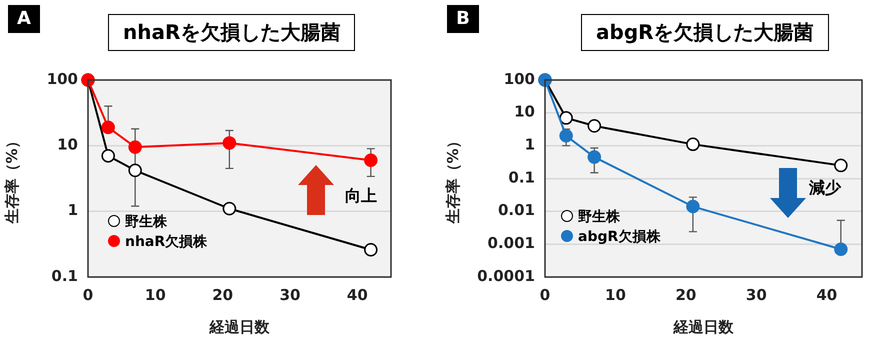 The width and height of the screenshot is (883, 347). I want to click on text: B, so click(463, 19).